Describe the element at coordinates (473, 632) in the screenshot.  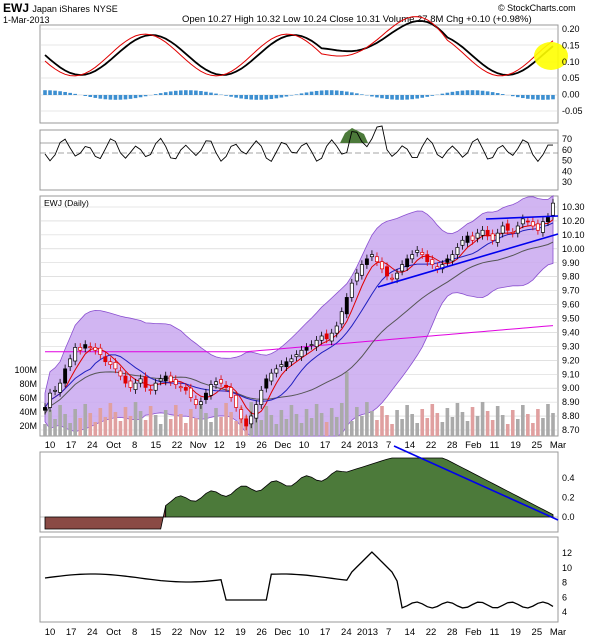
I see `x-axis-label: Feb` at that location.